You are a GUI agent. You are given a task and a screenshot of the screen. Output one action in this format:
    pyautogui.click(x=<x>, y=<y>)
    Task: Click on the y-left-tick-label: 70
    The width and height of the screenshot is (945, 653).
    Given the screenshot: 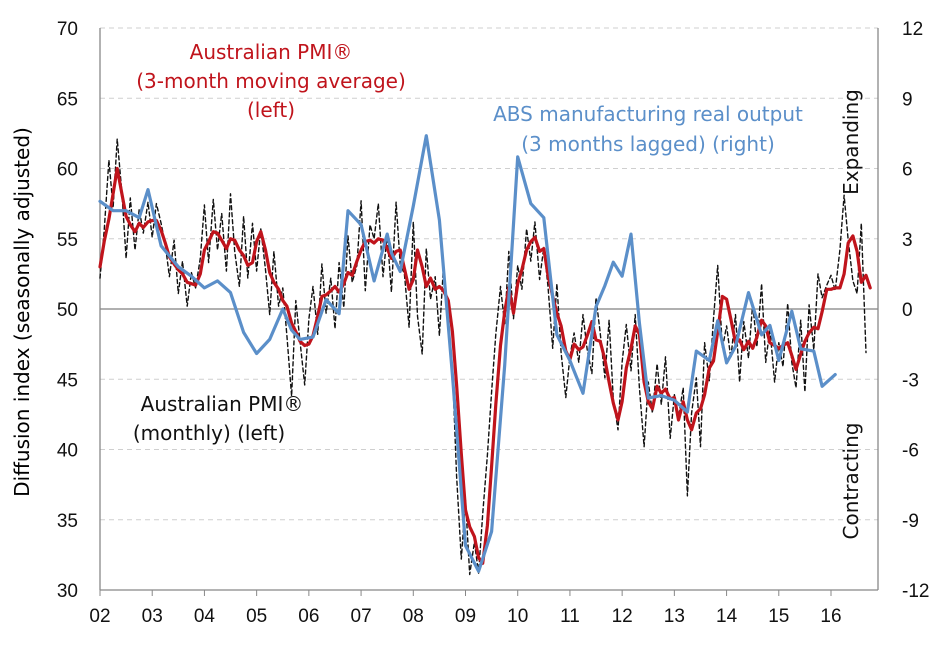 What is the action you would take?
    pyautogui.click(x=67, y=29)
    